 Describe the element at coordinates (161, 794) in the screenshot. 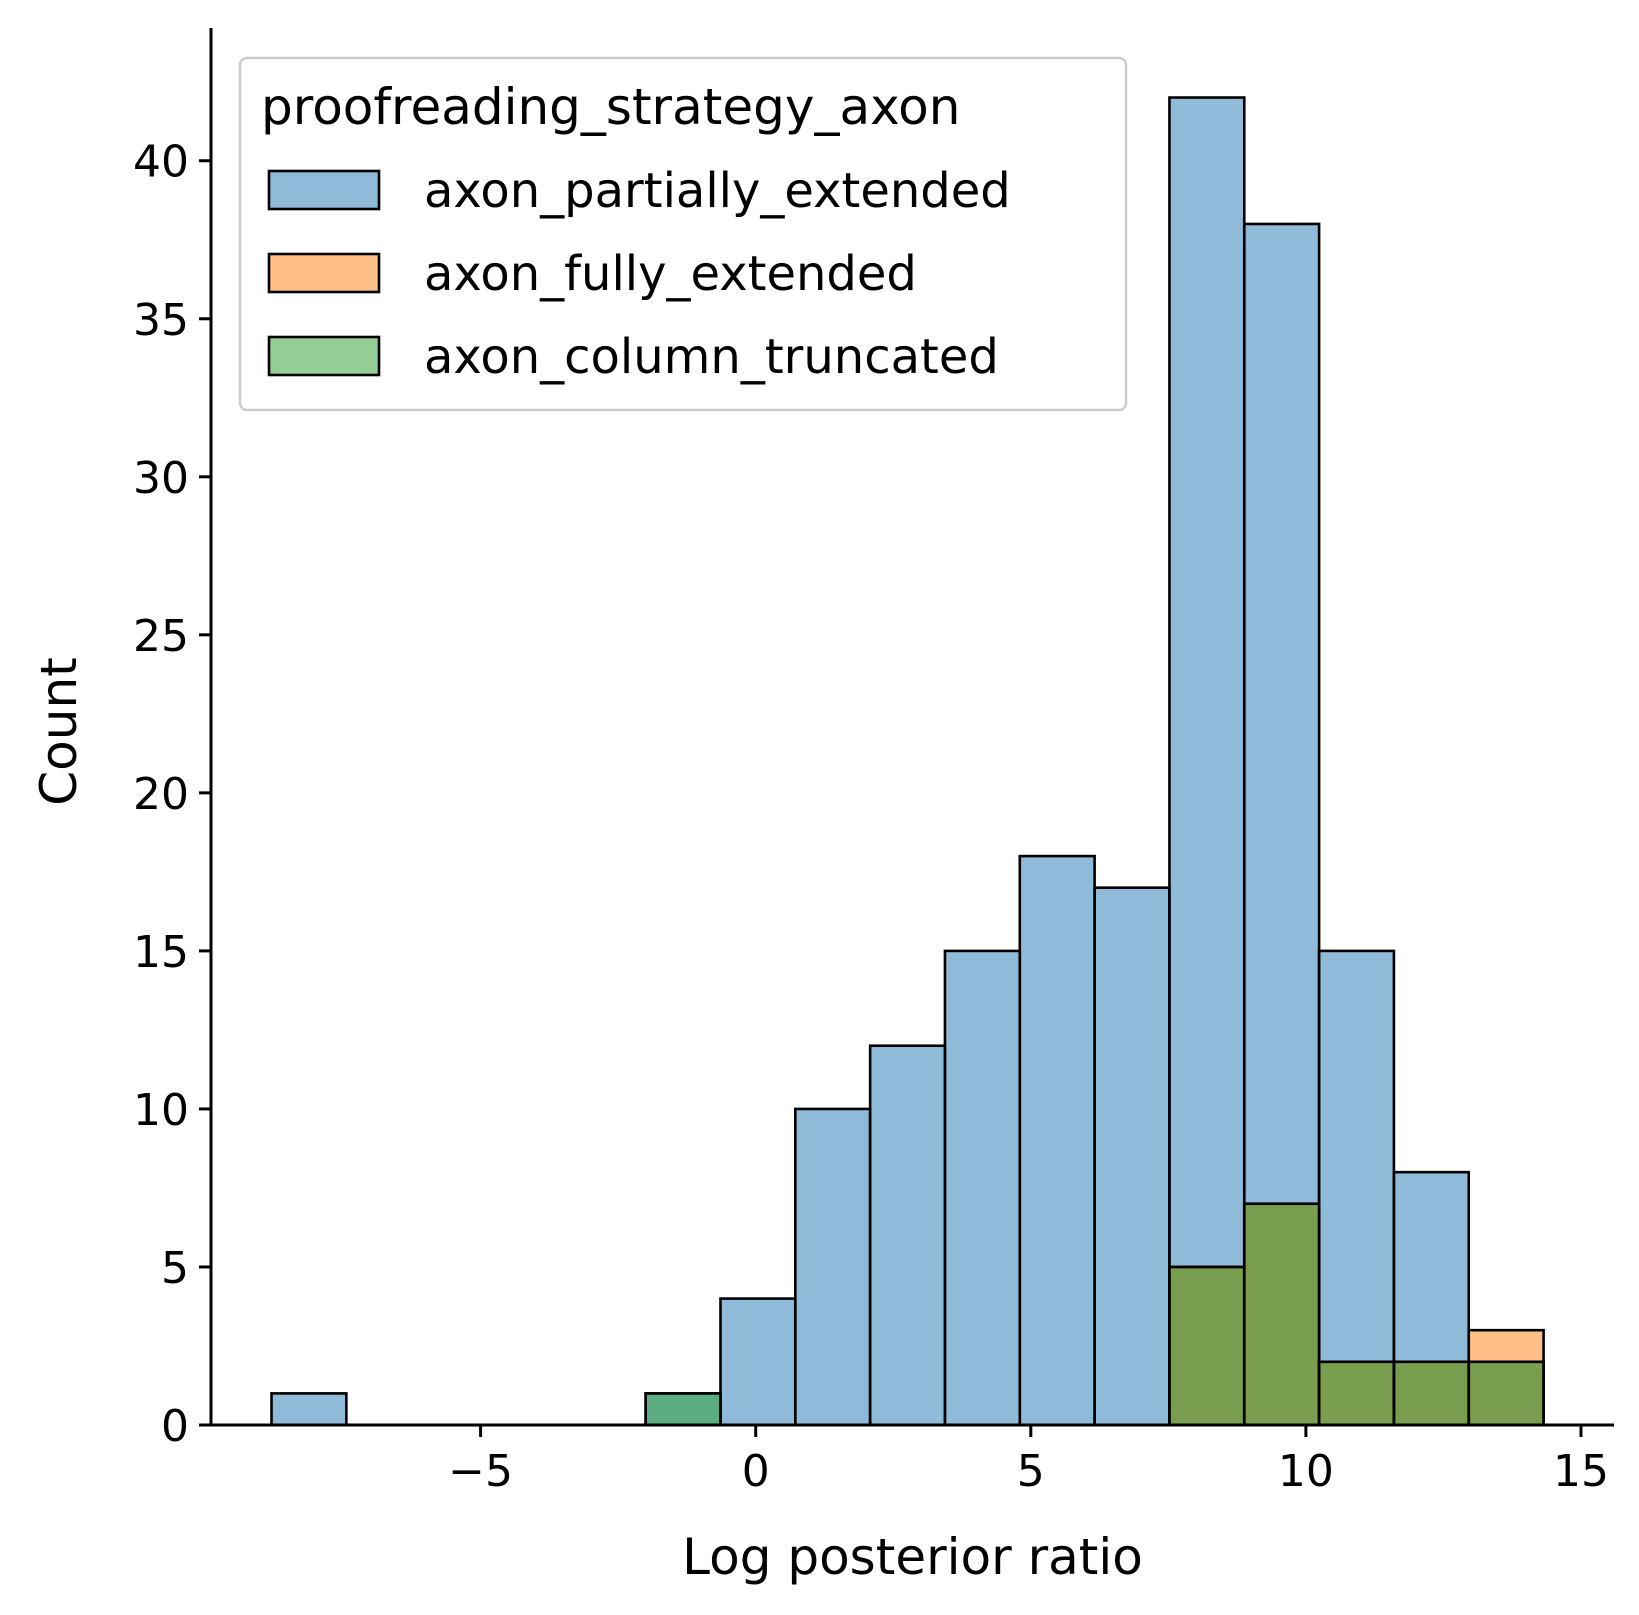

I see `y-tick-label: 20` at that location.